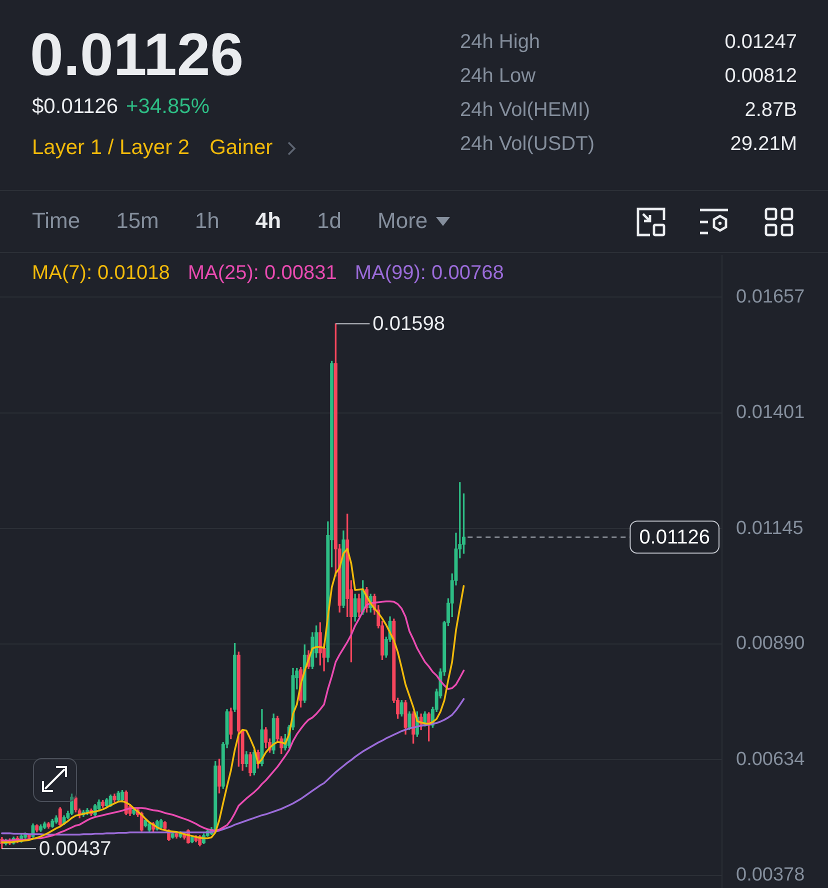 Image resolution: width=828 pixels, height=888 pixels. What do you see at coordinates (770, 643) in the screenshot?
I see `y-tick-label: 0.00890` at bounding box center [770, 643].